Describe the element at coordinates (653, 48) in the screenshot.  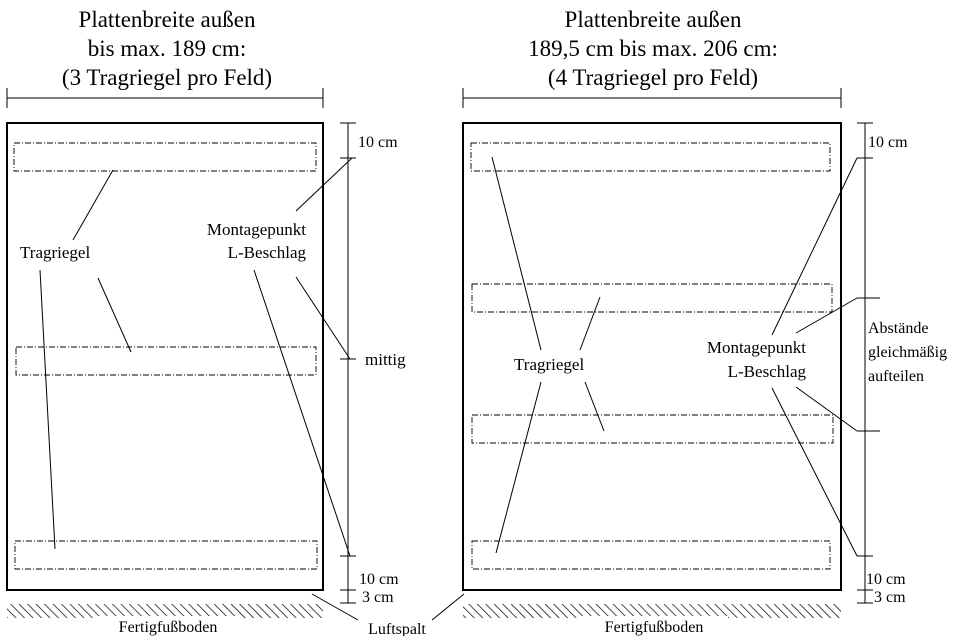
I see `right-title-line-2: 189,5 cm bis max. 206 cm:` at that location.